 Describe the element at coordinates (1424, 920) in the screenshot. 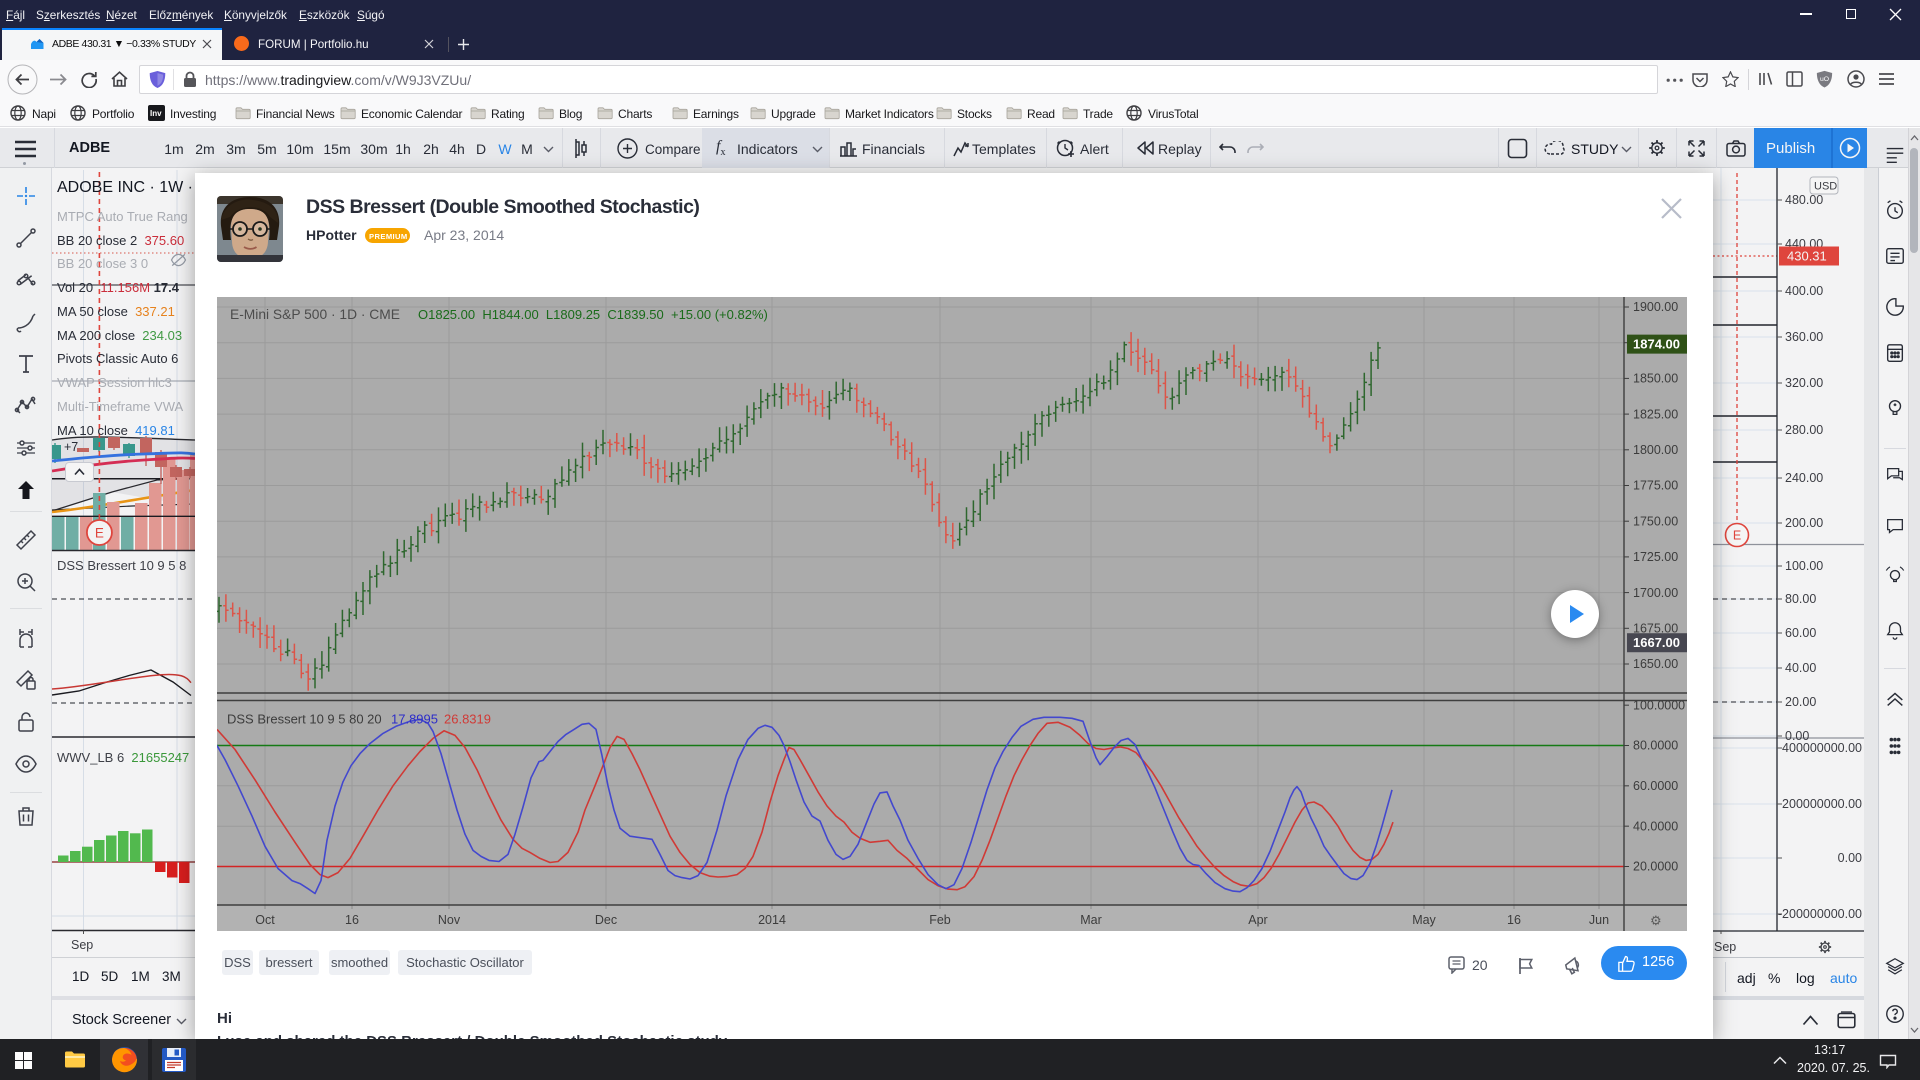

I see `svg-text: May` at that location.